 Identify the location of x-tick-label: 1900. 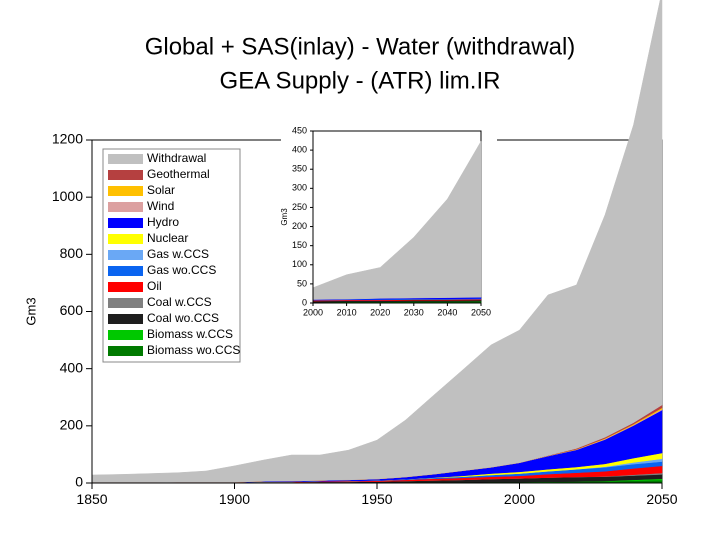
(234, 499).